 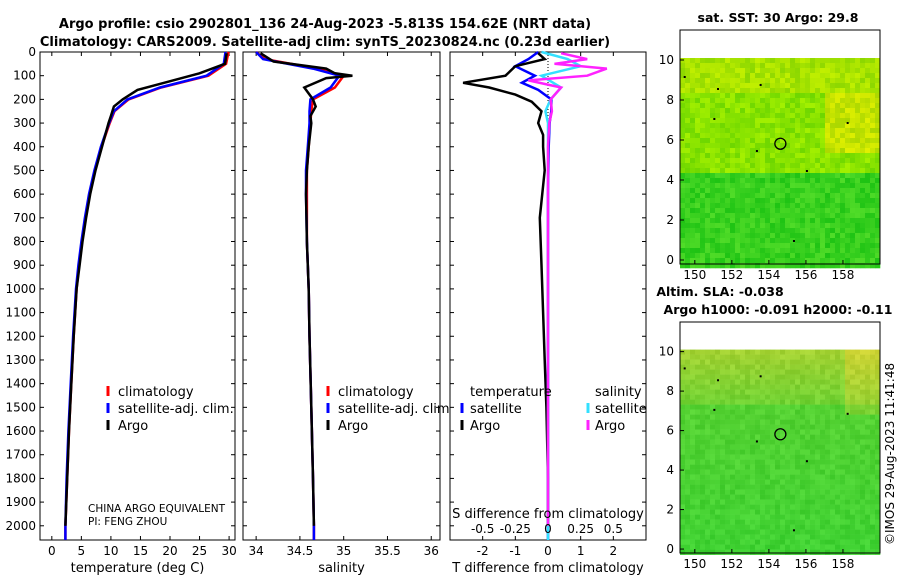 I want to click on map-frame, so click(x=780, y=437).